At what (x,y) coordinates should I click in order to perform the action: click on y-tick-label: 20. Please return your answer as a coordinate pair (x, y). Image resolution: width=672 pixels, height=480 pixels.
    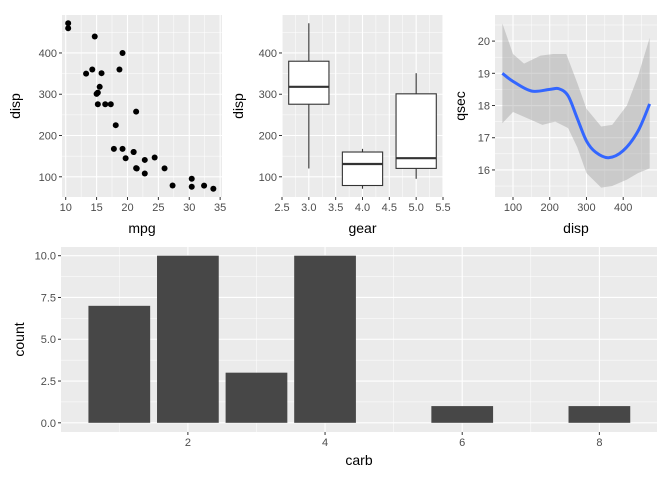
    Looking at the image, I should click on (484, 42).